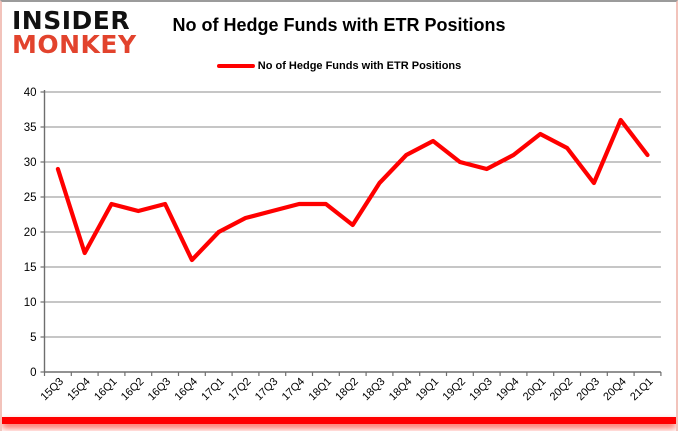  Describe the element at coordinates (133, 390) in the screenshot. I see `x-axis-label: 16Q2` at that location.